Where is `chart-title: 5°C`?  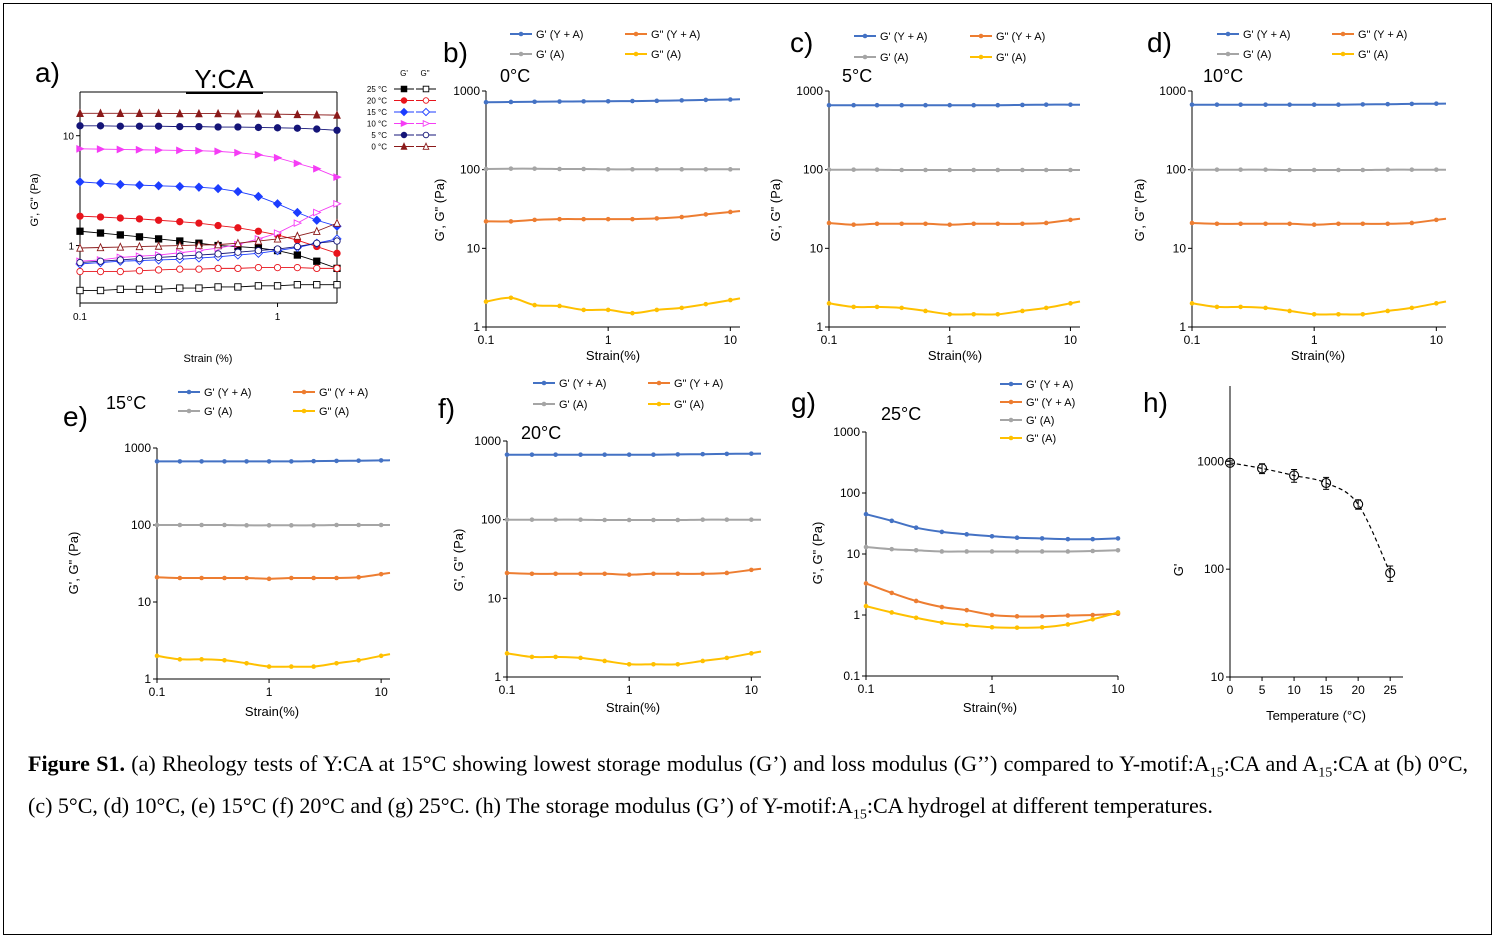
chart-title: 5°C is located at coordinates (857, 76).